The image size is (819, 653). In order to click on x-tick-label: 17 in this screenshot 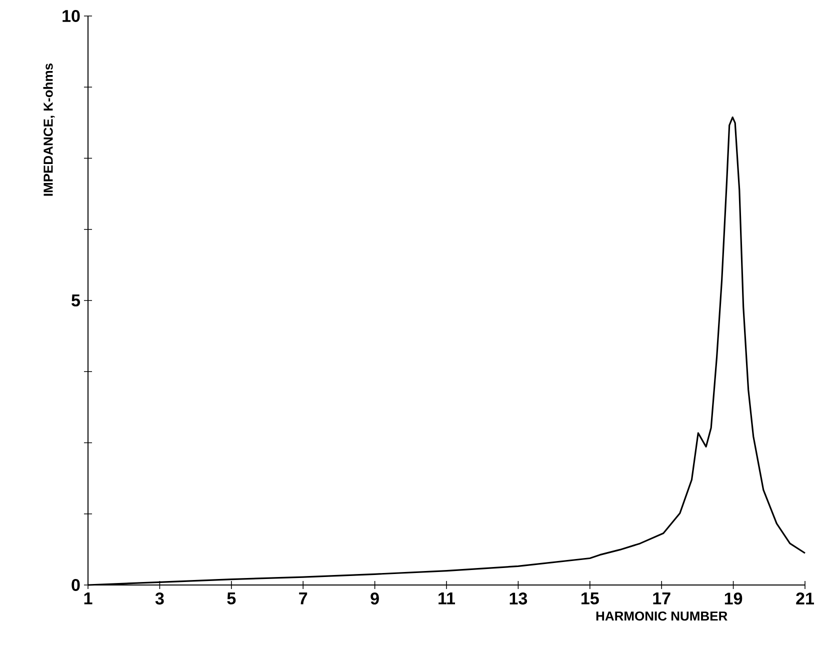, I will do `click(661, 598)`.